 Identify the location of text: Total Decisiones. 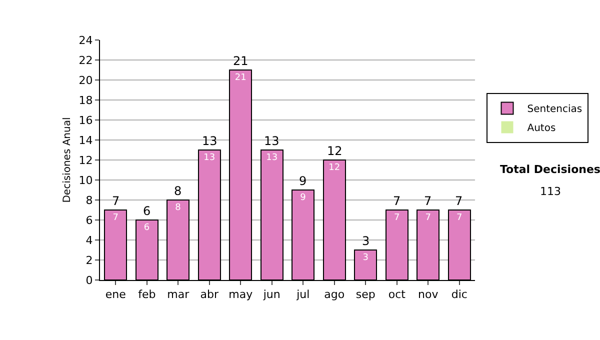
(550, 169).